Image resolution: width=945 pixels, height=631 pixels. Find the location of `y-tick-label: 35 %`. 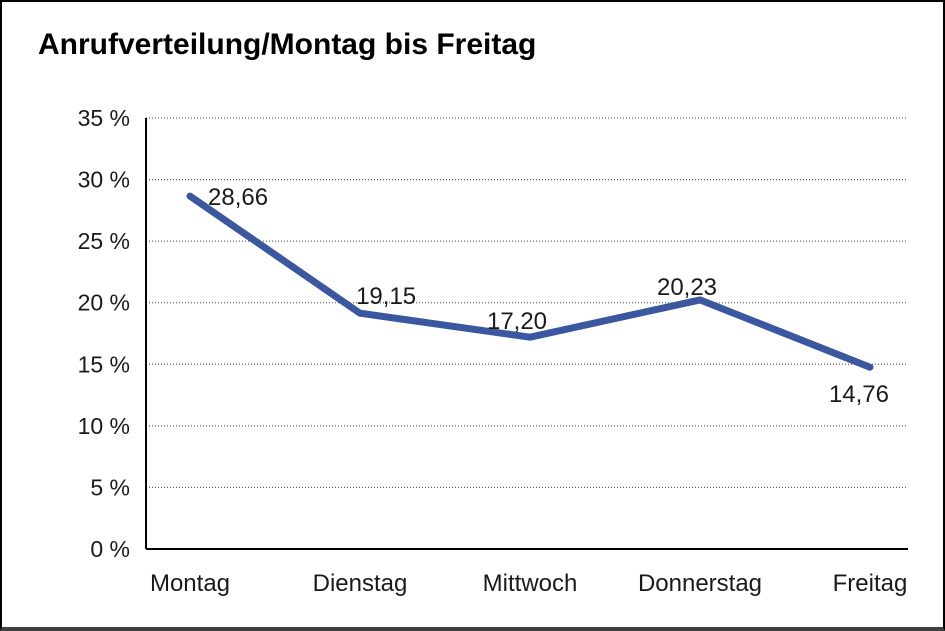

y-tick-label: 35 % is located at coordinates (104, 118).